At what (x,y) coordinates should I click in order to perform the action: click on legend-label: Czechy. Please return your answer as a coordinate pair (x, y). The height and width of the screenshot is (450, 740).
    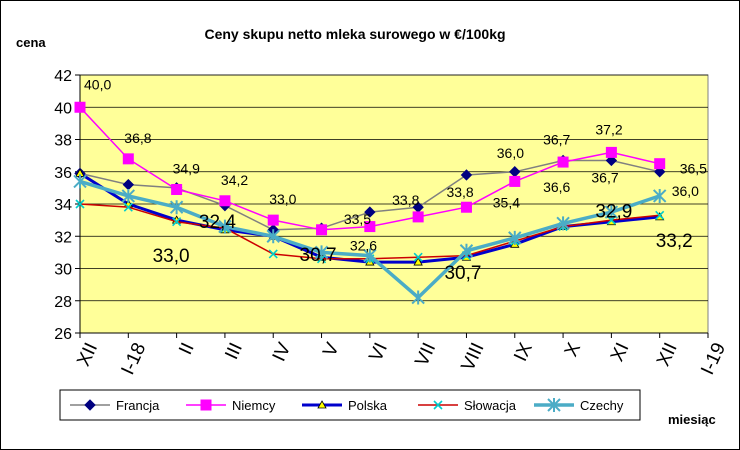
    Looking at the image, I should click on (602, 405).